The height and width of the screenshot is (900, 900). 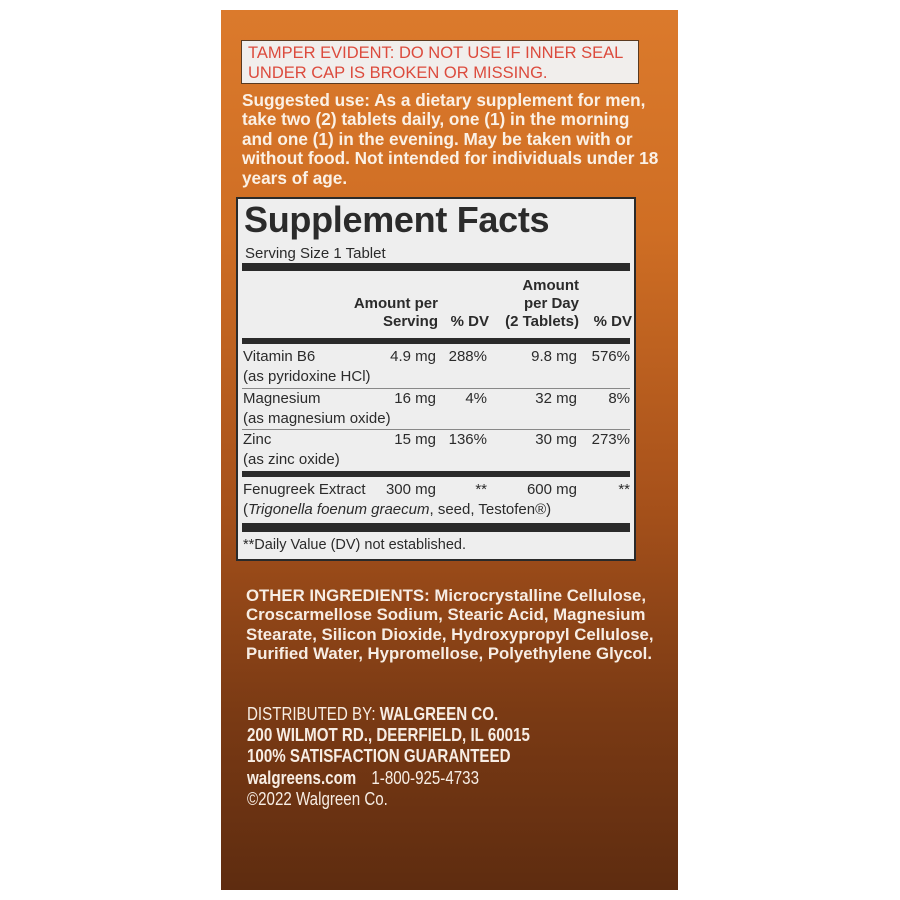 I want to click on header-dv: % DV, so click(x=469, y=321).